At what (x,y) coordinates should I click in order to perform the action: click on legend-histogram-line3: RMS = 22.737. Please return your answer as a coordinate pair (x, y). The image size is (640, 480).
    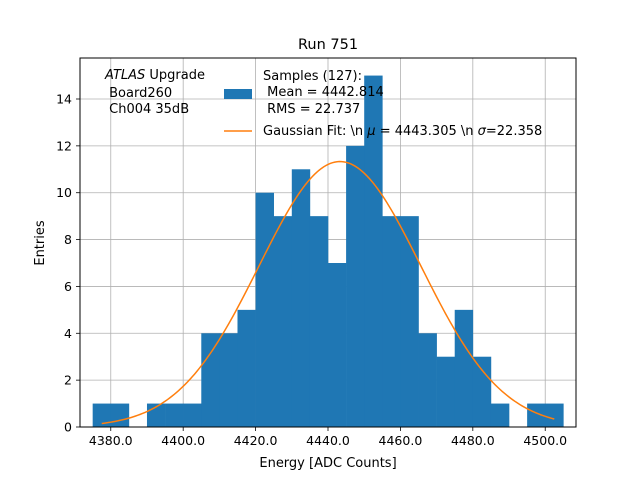
    Looking at the image, I should click on (311, 109).